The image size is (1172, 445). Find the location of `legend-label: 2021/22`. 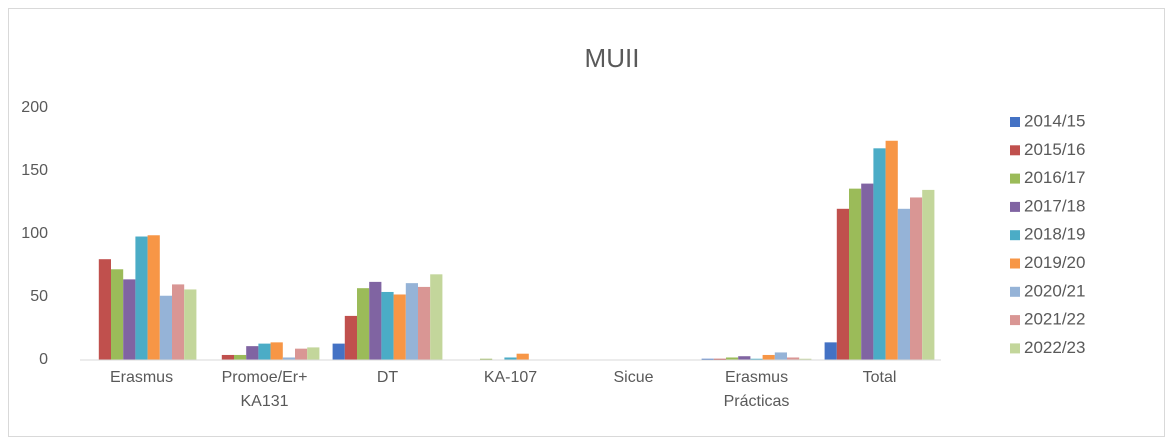

legend-label: 2021/22 is located at coordinates (1054, 319).